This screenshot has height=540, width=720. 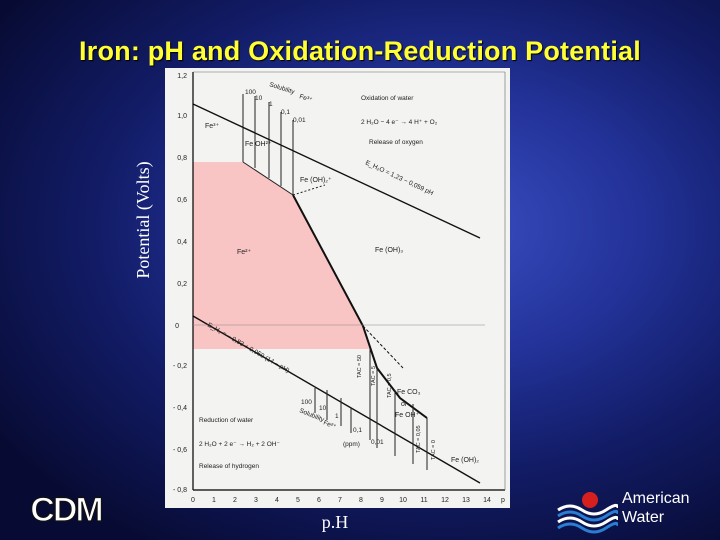 What do you see at coordinates (229, 466) in the screenshot?
I see `reduction-release: Release of hydrogen` at bounding box center [229, 466].